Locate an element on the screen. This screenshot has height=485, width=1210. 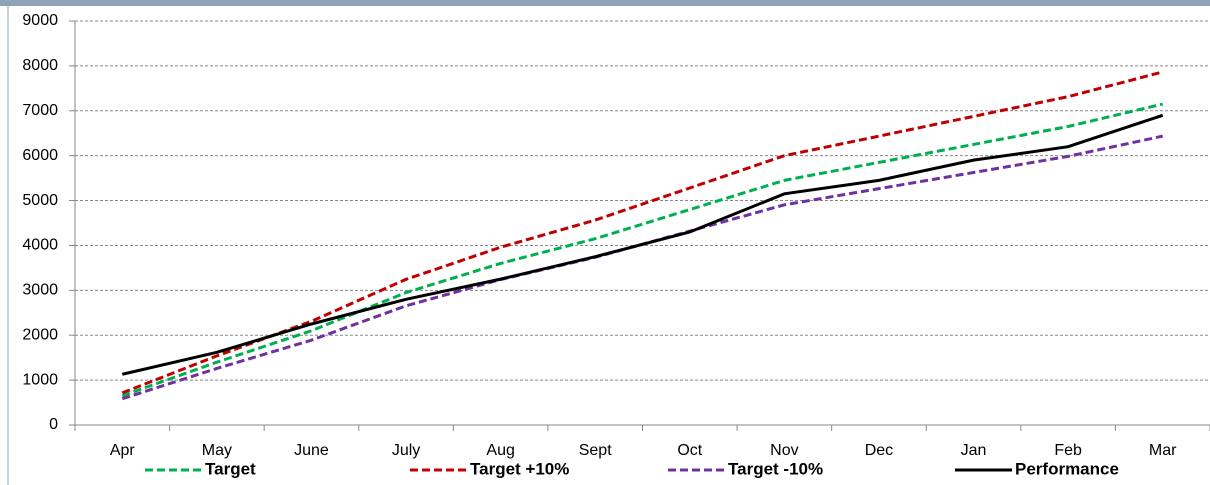
y-tick-label: 2000 is located at coordinates (40, 334).